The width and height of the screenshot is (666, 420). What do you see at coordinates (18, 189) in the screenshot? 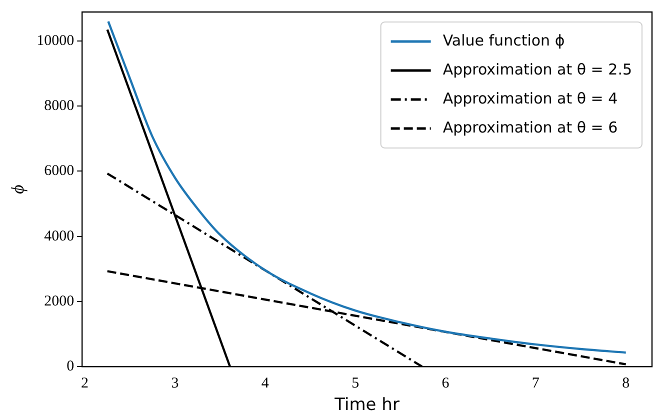
I see `y-axis-title: ϕ` at bounding box center [18, 189].